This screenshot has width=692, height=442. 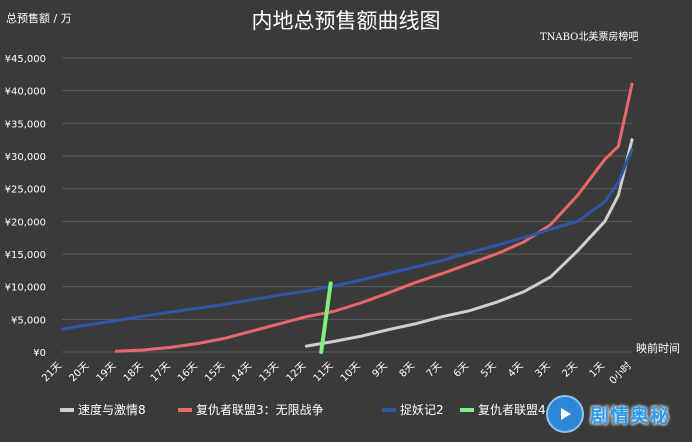 What do you see at coordinates (25, 288) in the screenshot?
I see `y-tick-label: ¥10,000` at bounding box center [25, 288].